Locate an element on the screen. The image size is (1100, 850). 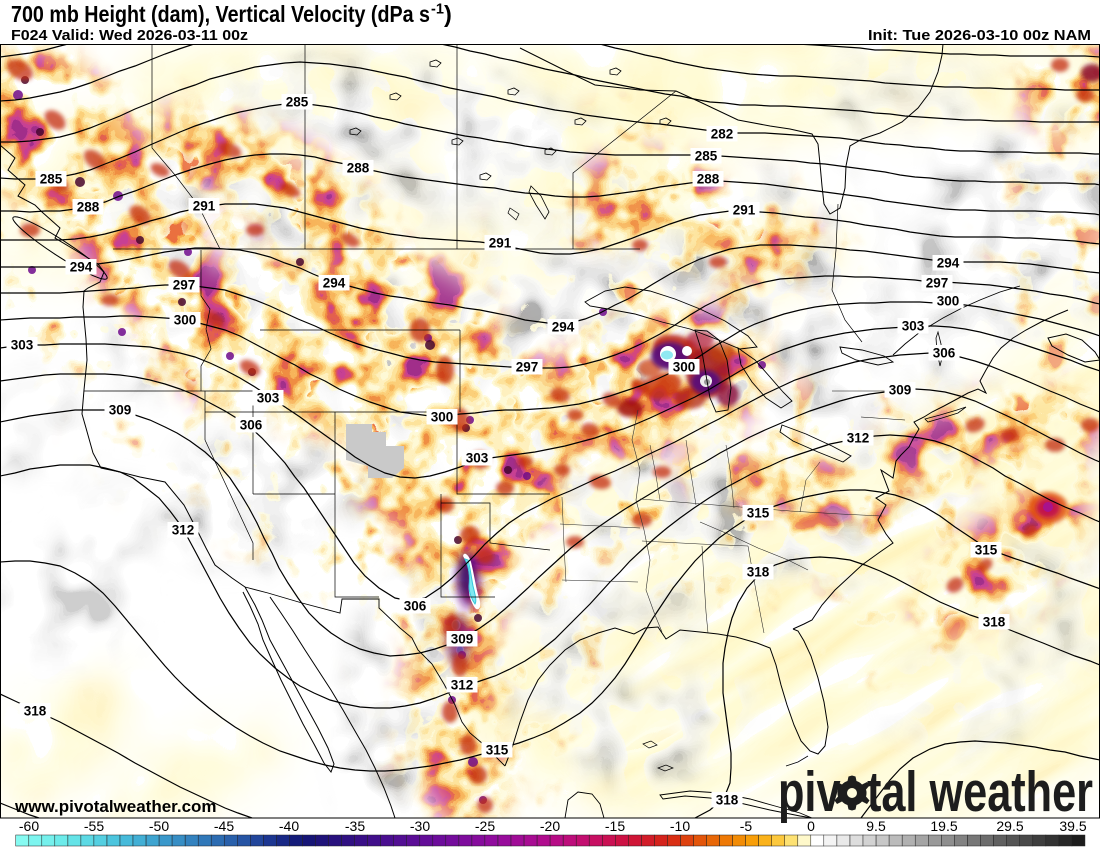
svg-text: -10 is located at coordinates (680, 826).